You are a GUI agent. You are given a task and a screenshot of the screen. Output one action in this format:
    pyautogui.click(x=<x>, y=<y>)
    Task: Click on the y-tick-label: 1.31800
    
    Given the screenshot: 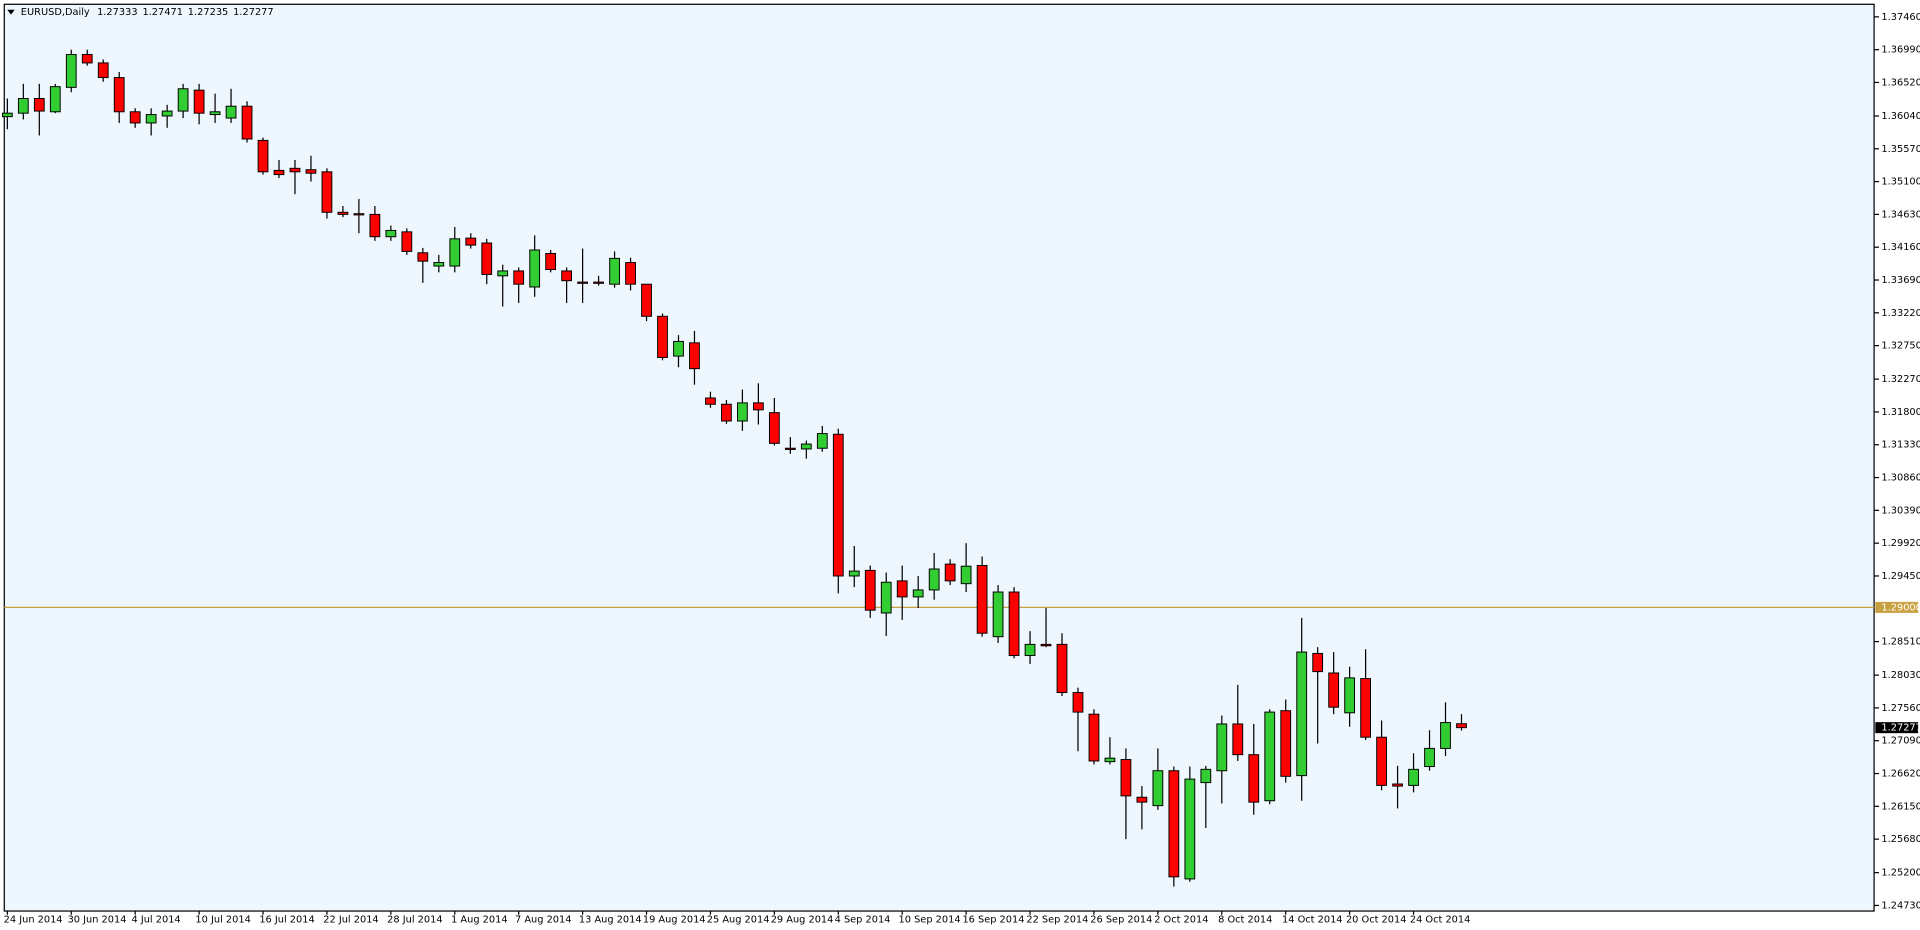 What is the action you would take?
    pyautogui.click(x=1900, y=412)
    